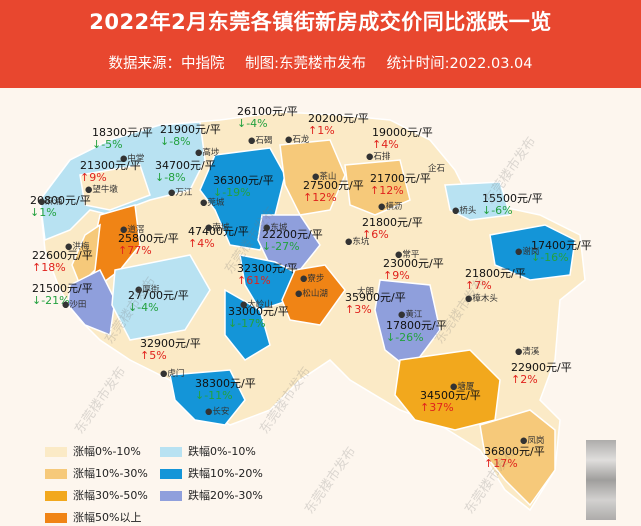  I want to click on town-price-label: 23000元/平 ↑9%, so click(413, 270).